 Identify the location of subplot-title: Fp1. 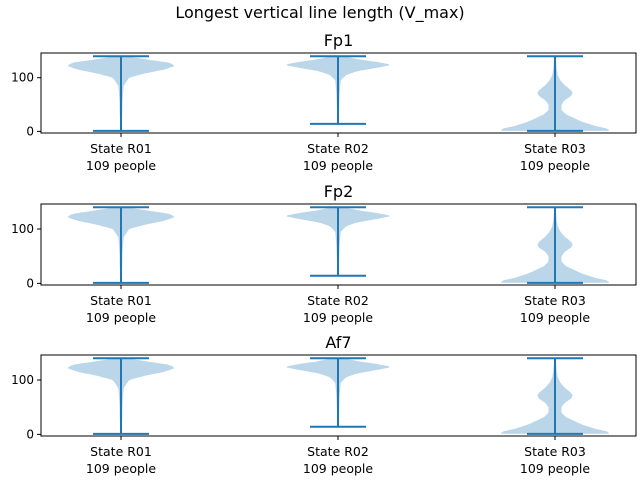
(339, 40).